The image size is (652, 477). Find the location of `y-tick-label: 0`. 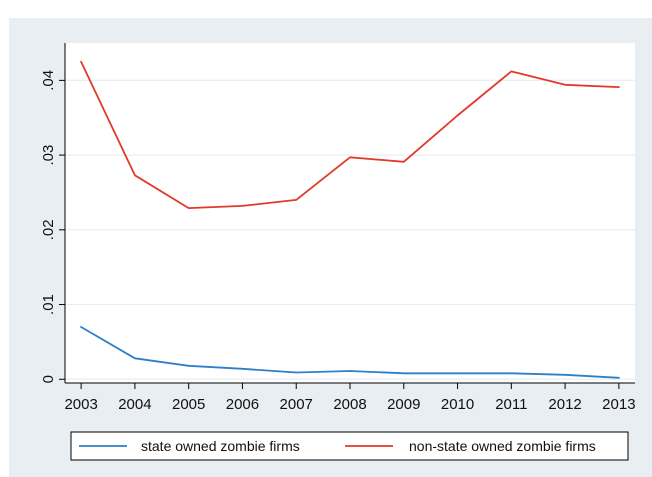

y-tick-label: 0 is located at coordinates (48, 379).